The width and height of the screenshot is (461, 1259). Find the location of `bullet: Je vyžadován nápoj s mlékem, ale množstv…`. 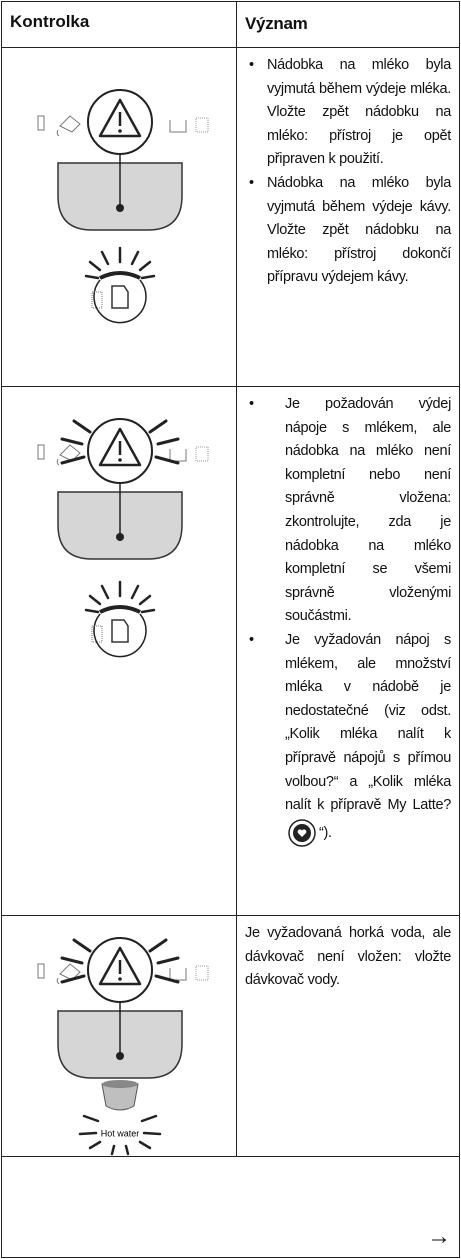

bullet: Je vyžadován nápoj s mlékem, ale množstv… is located at coordinates (348, 738).